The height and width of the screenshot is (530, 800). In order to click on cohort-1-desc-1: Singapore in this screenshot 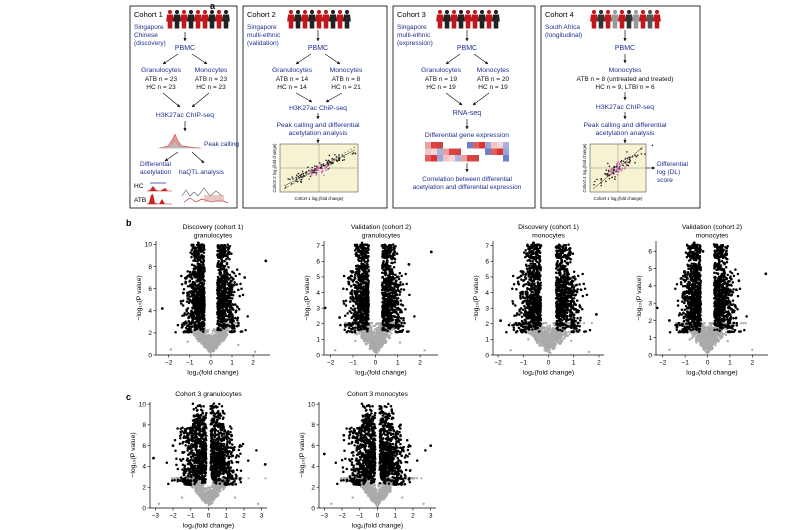, I will do `click(149, 27)`.